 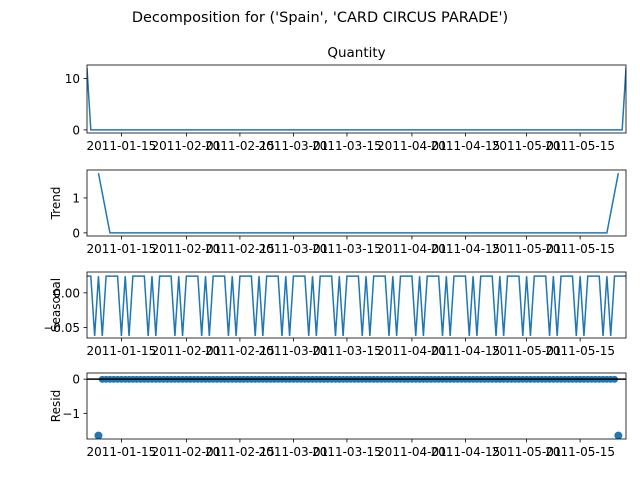 I want to click on y-tick-label: 0.00, so click(x=66, y=293).